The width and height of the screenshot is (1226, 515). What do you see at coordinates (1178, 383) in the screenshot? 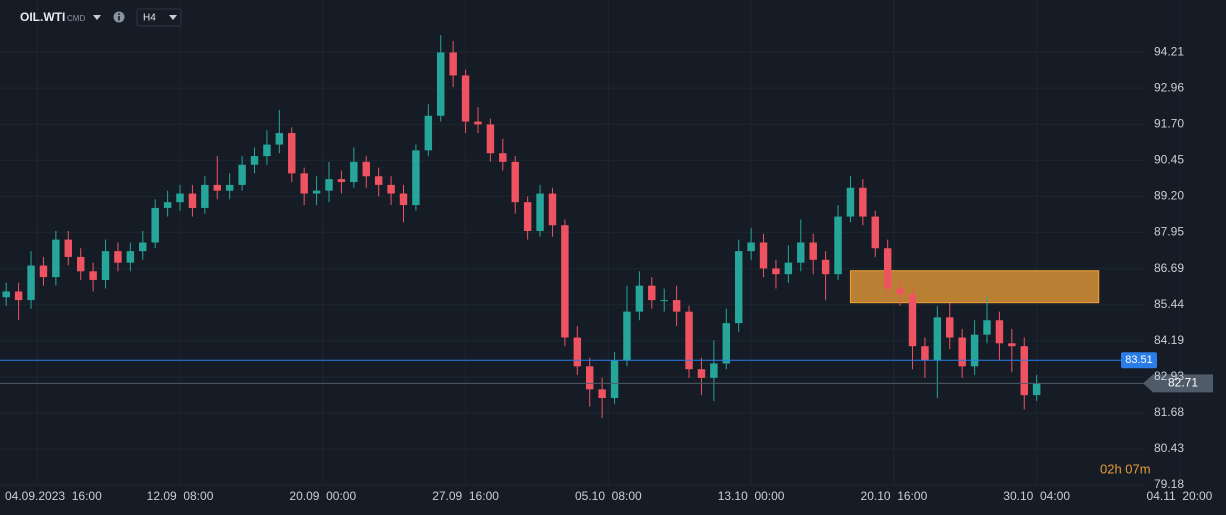
I see `price-label-box` at bounding box center [1178, 383].